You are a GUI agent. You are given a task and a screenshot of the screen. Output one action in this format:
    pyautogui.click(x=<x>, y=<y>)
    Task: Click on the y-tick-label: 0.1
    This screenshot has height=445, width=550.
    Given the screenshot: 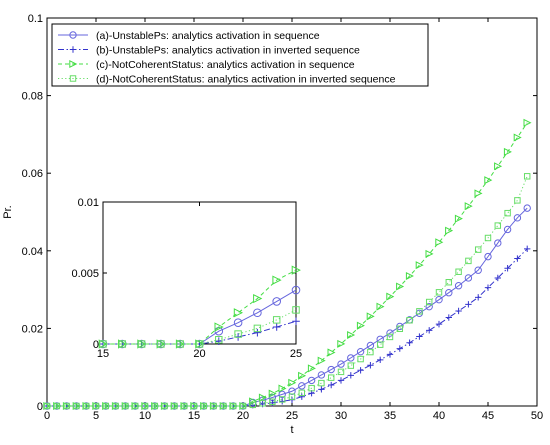 What is the action you would take?
    pyautogui.click(x=35, y=19)
    